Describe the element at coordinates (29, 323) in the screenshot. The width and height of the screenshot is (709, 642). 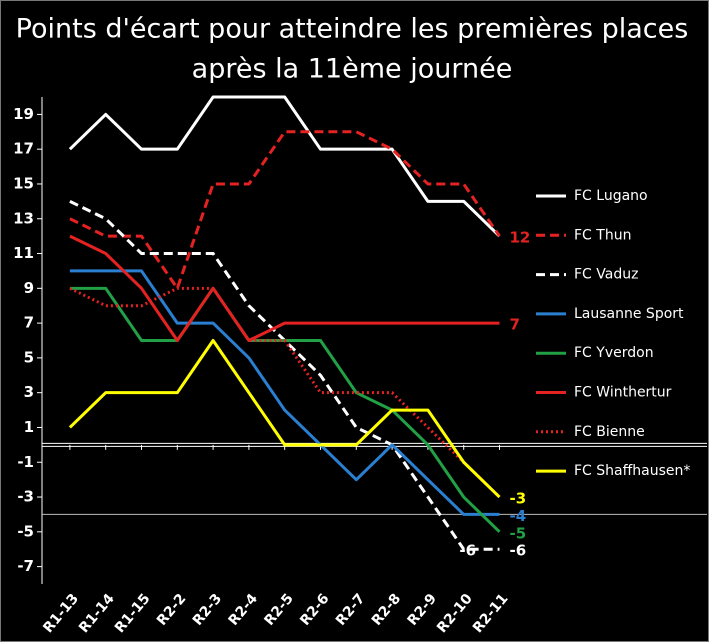
I see `y-tick-label: 7` at that location.